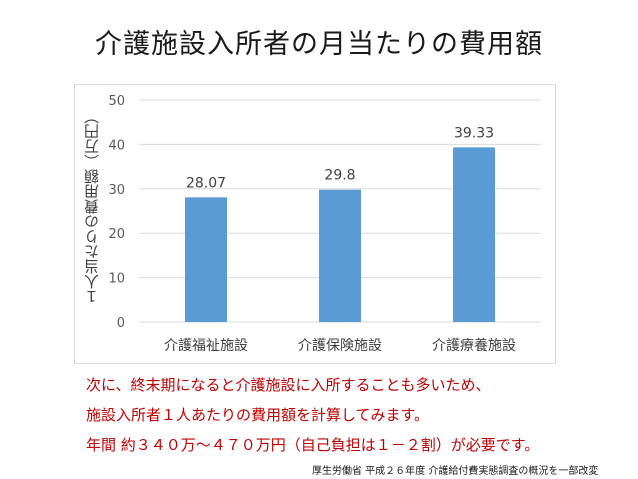  What do you see at coordinates (340, 346) in the screenshot?
I see `x-tick-label: 介護保険施設` at bounding box center [340, 346].